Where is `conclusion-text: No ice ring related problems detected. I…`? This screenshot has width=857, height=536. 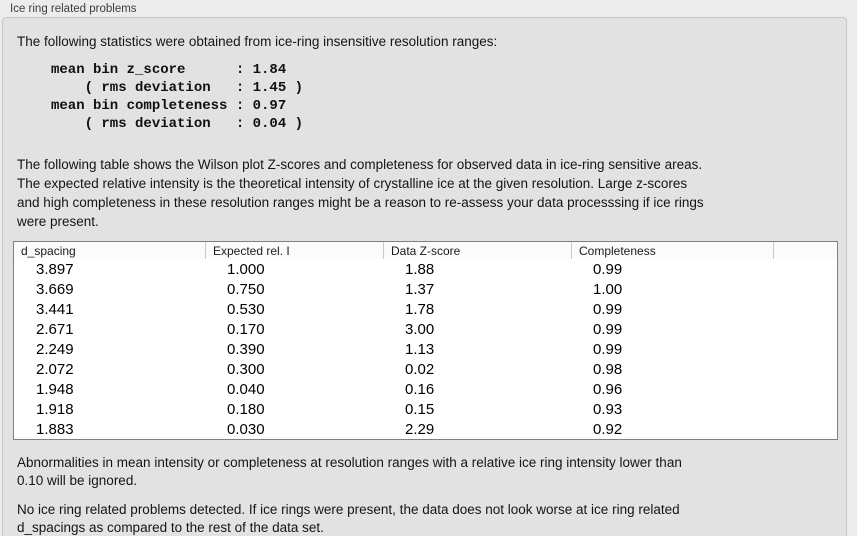 conclusion-text: No ice ring related problems detected. I… is located at coordinates (348, 518).